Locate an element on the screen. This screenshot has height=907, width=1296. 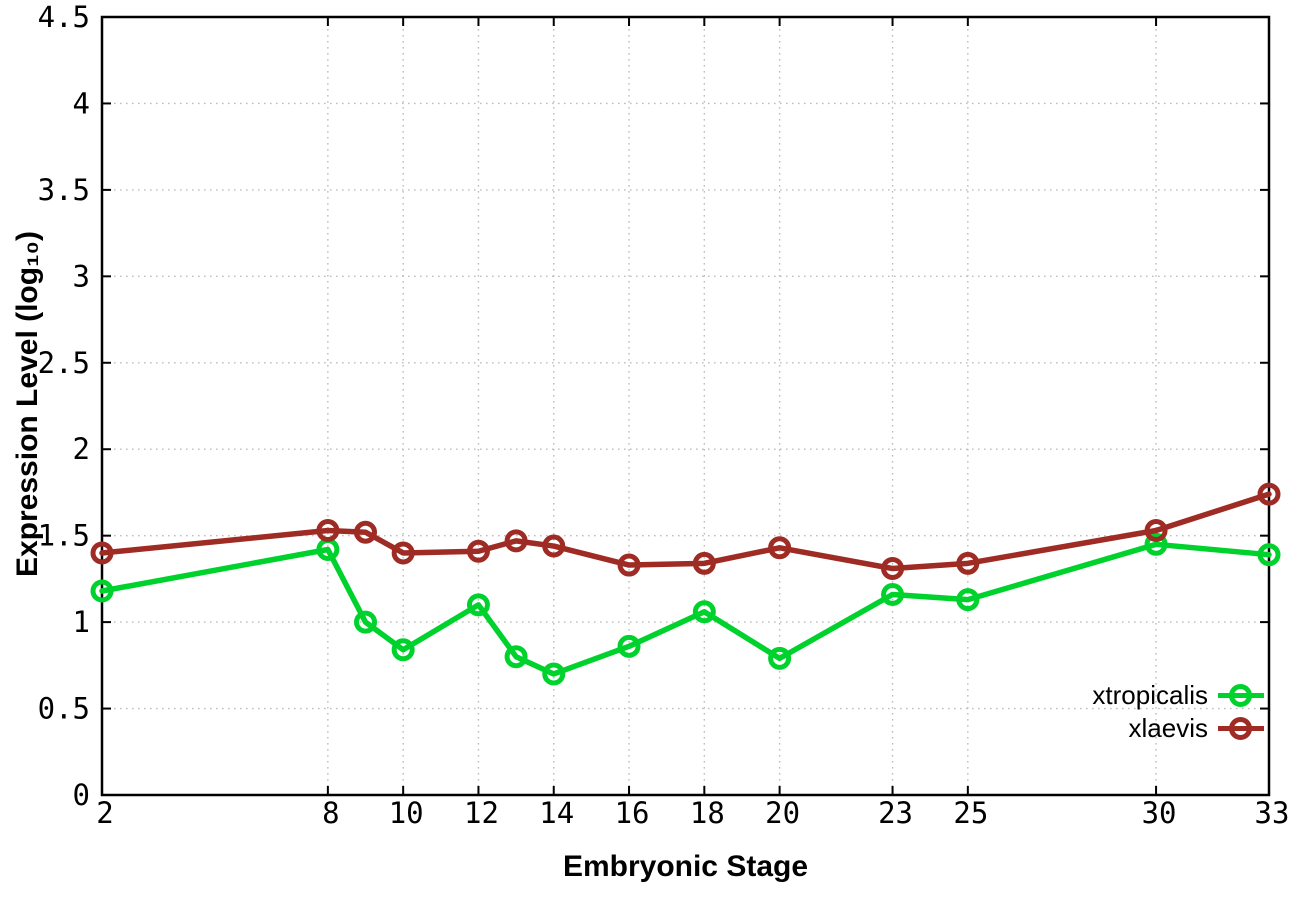
x-axis-title: Embryonic Stage is located at coordinates (685, 866).